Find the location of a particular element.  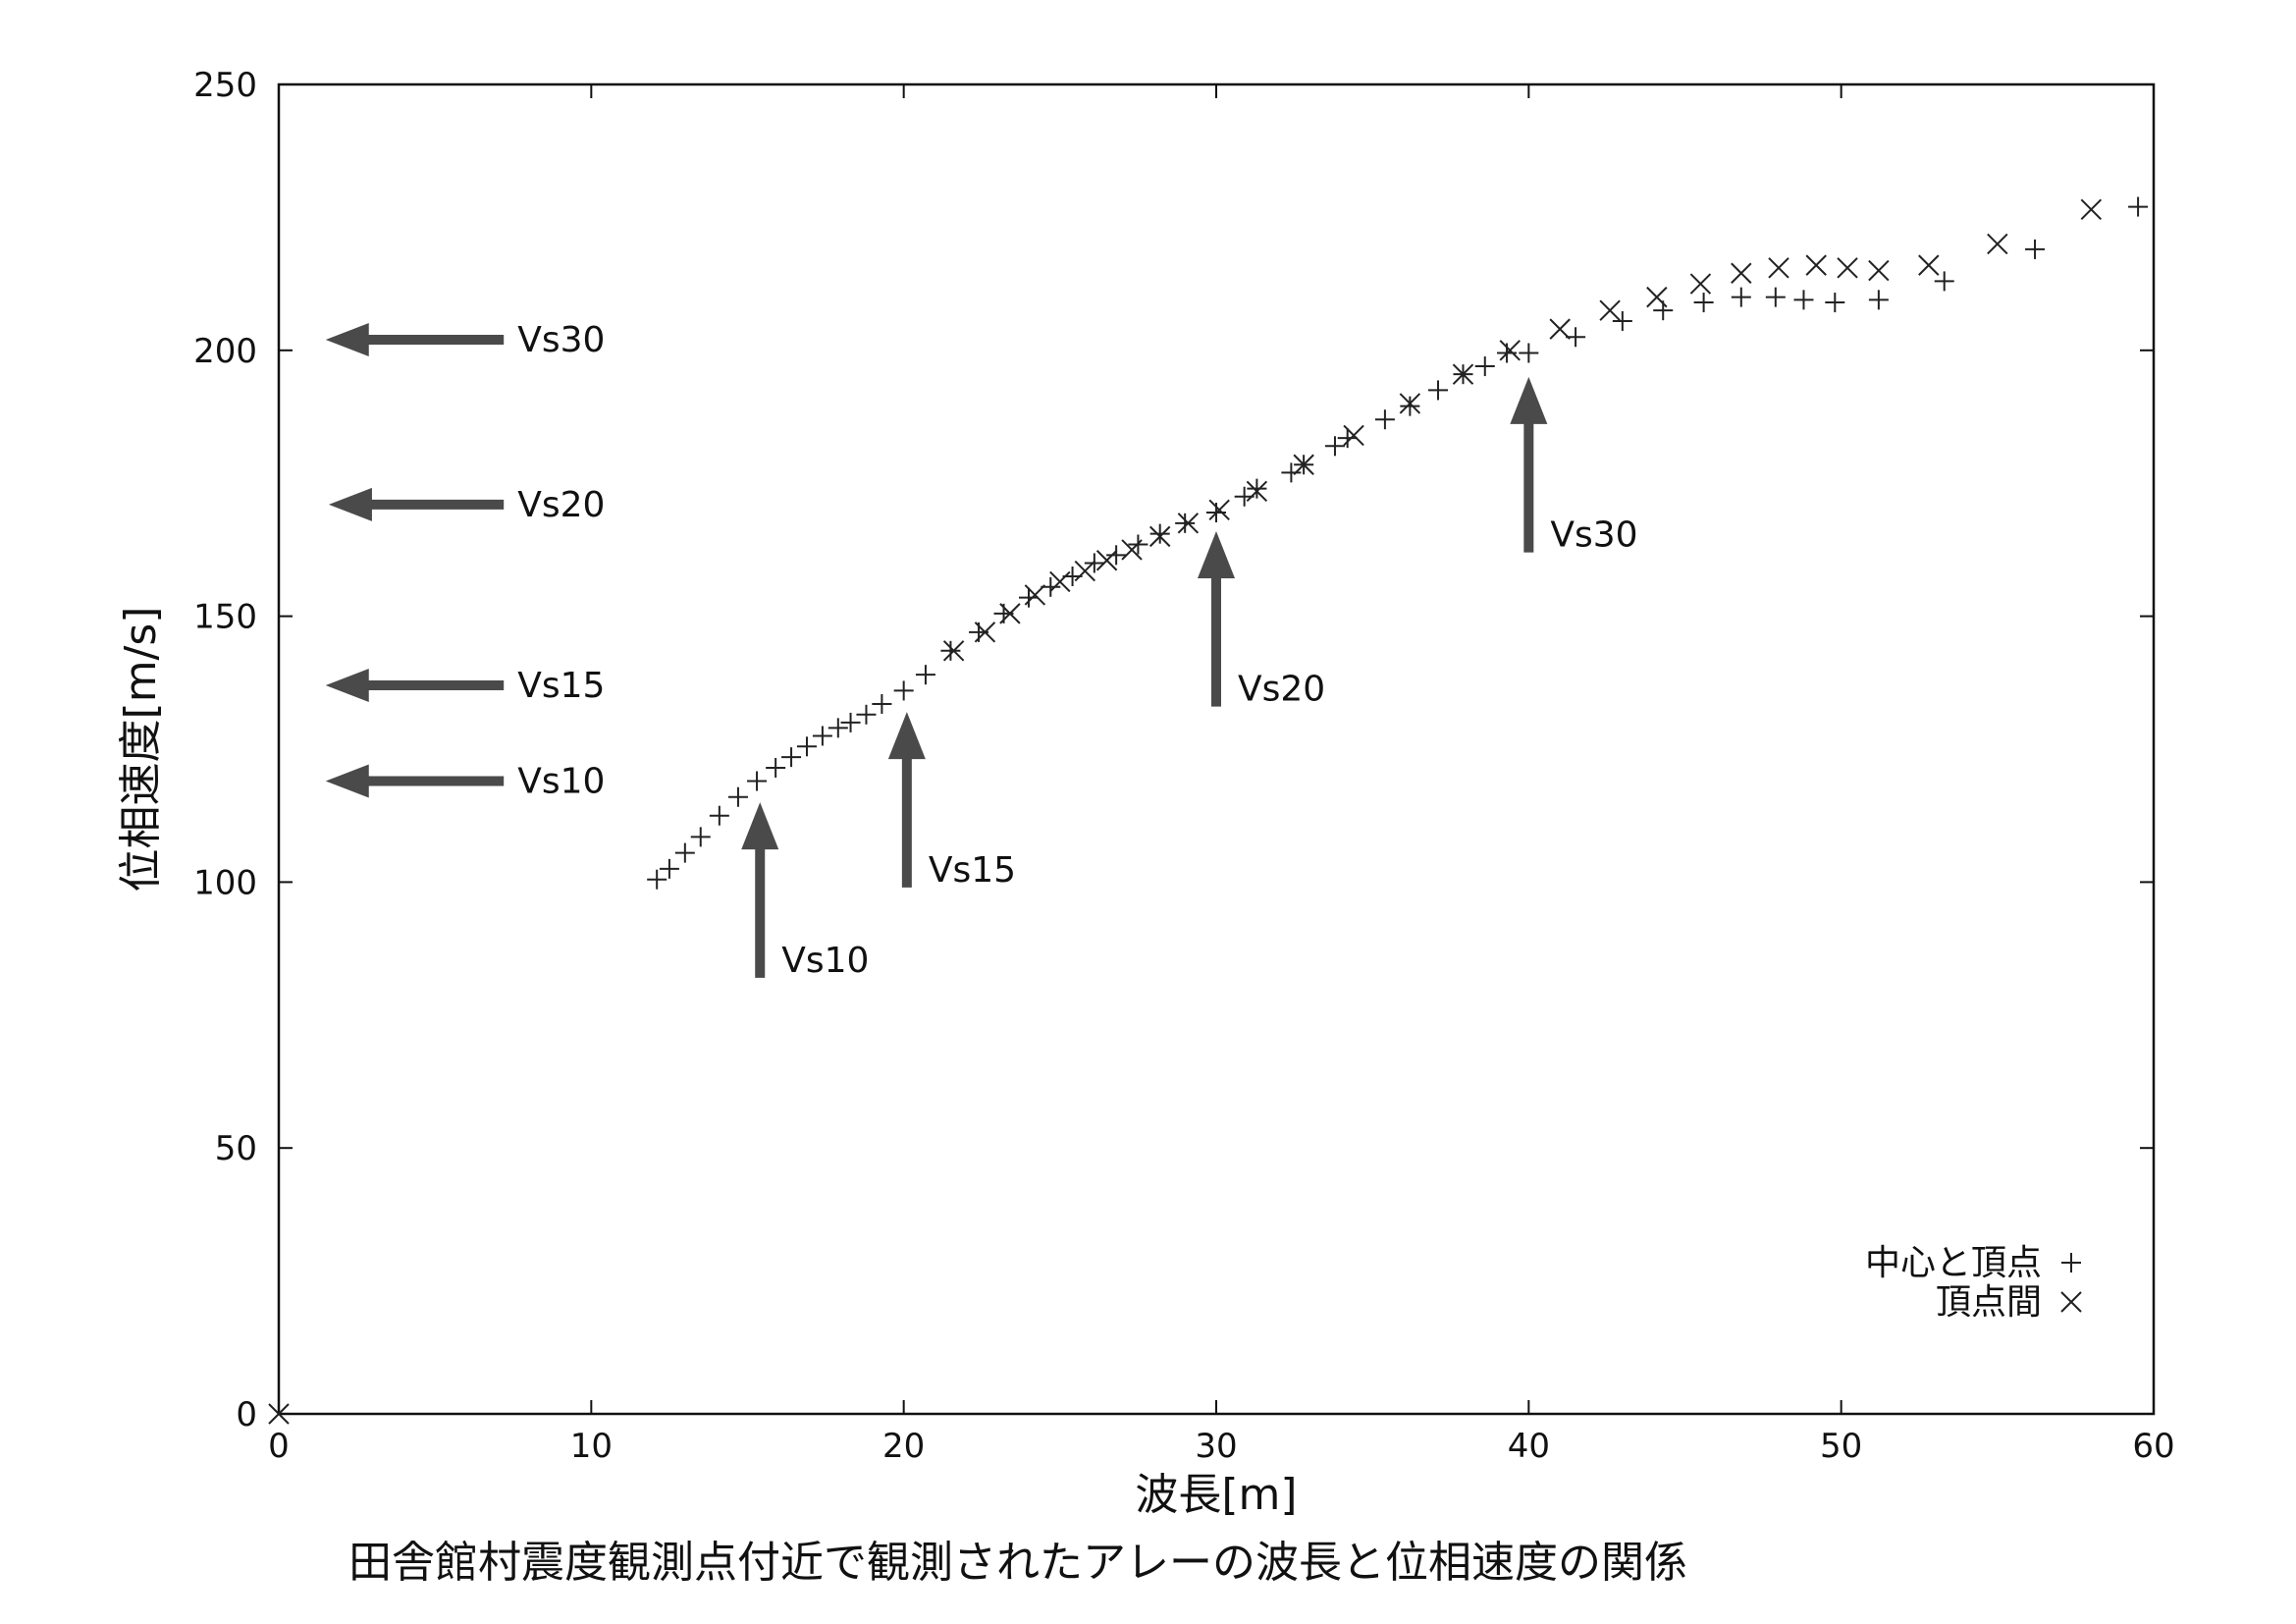

y-tick-label: 50 is located at coordinates (236, 1148).